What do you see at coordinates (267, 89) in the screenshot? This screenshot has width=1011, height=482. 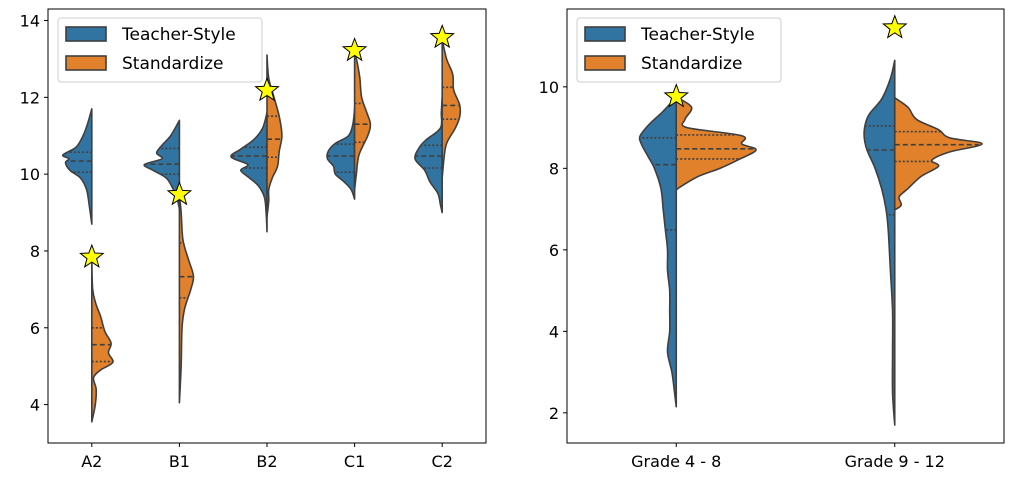 I see `star-marker-B2` at bounding box center [267, 89].